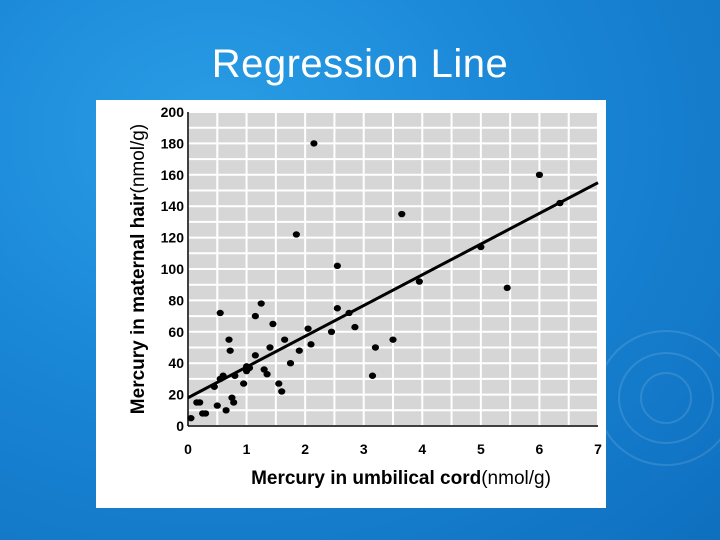  I want to click on y-tick-label: 100, so click(173, 269).